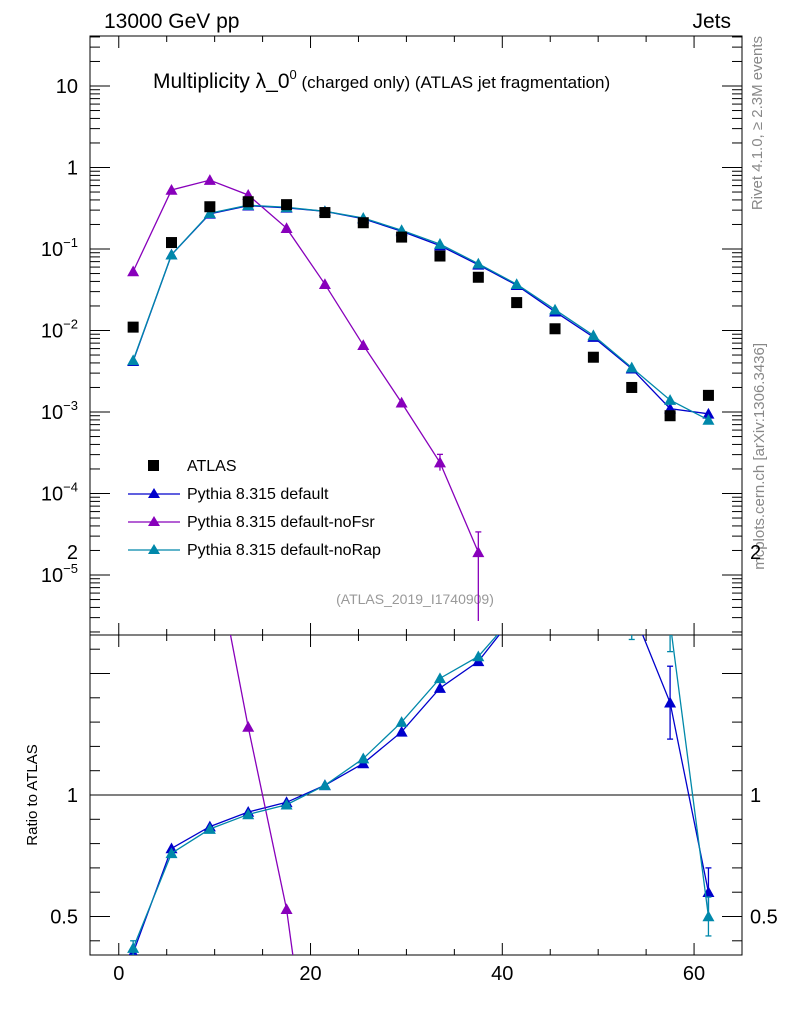  I want to click on ratio-y-tick-label-right-1: 1, so click(755, 796).